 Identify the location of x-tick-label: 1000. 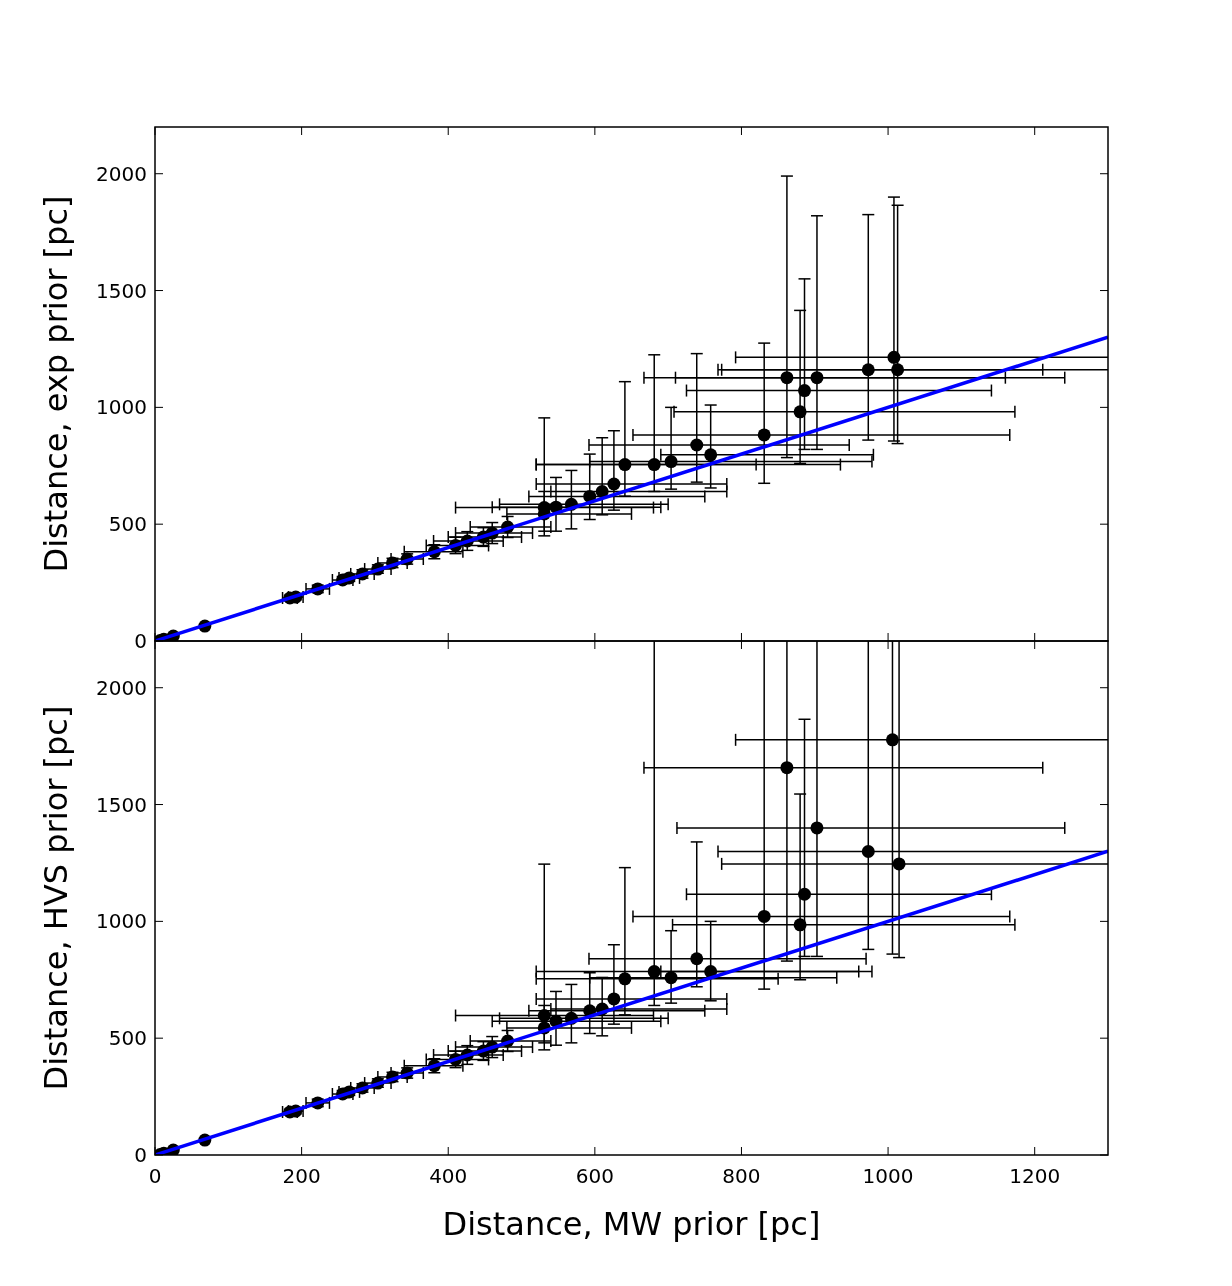
(888, 1176).